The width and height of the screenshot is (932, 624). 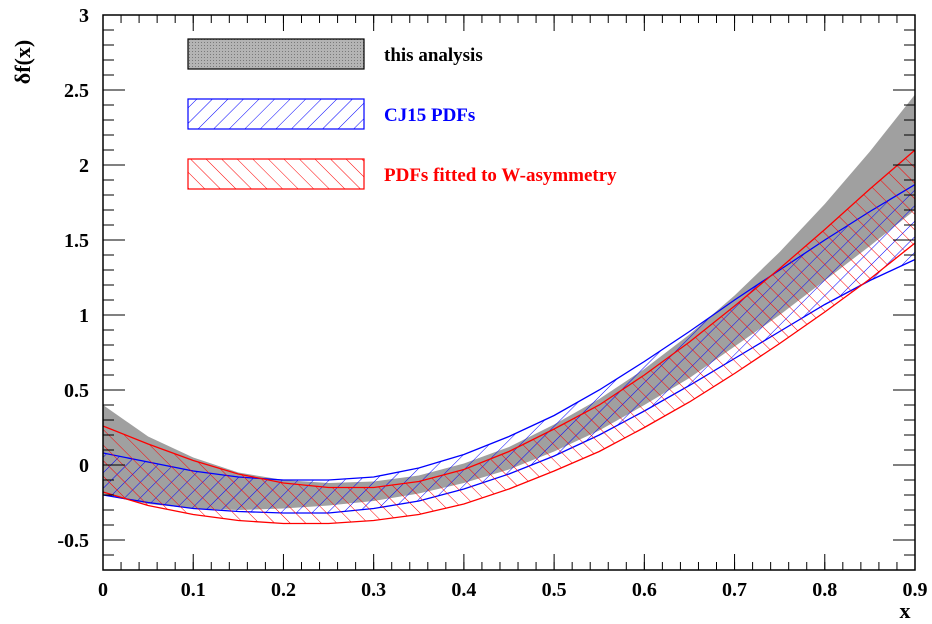 I want to click on x-tick-label: 0.2, so click(x=283, y=590).